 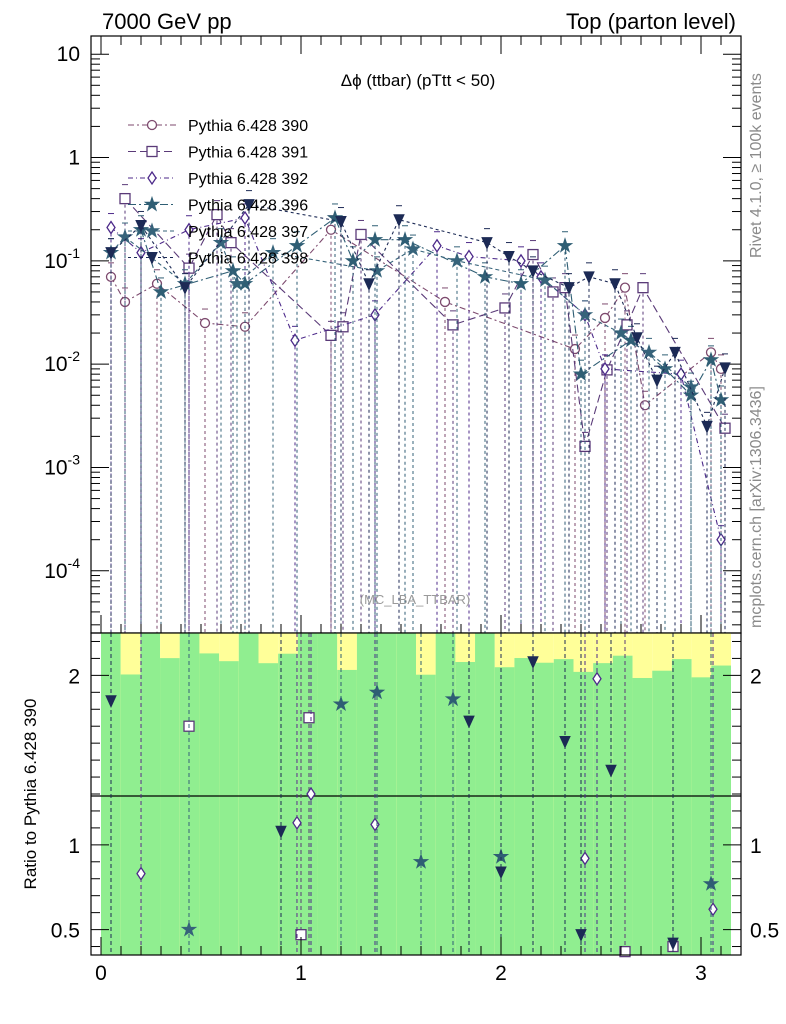 What do you see at coordinates (74, 158) in the screenshot?
I see `y-tick-label: 1` at bounding box center [74, 158].